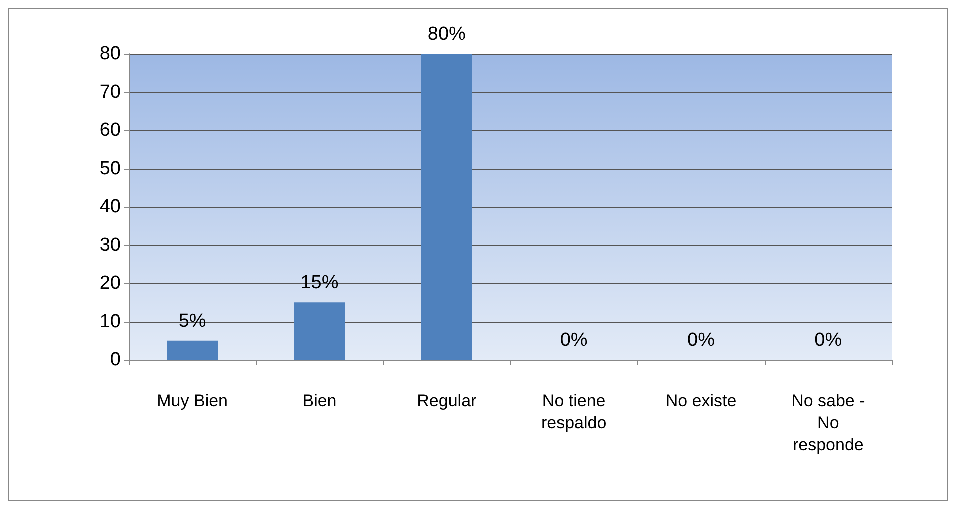 This screenshot has height=511, width=956. Describe the element at coordinates (110, 169) in the screenshot. I see `y-tick-label: 50` at that location.